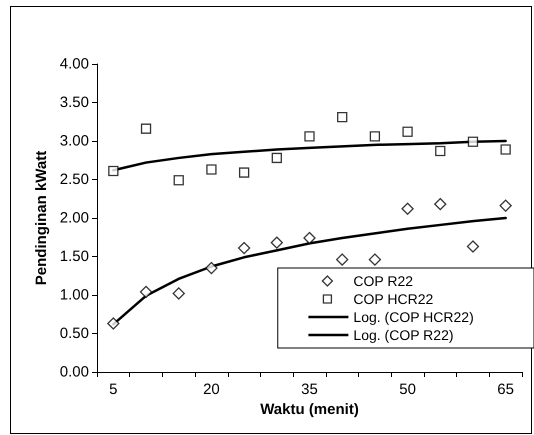  Describe the element at coordinates (74, 64) in the screenshot. I see `y-tick-label: 4.00` at that location.